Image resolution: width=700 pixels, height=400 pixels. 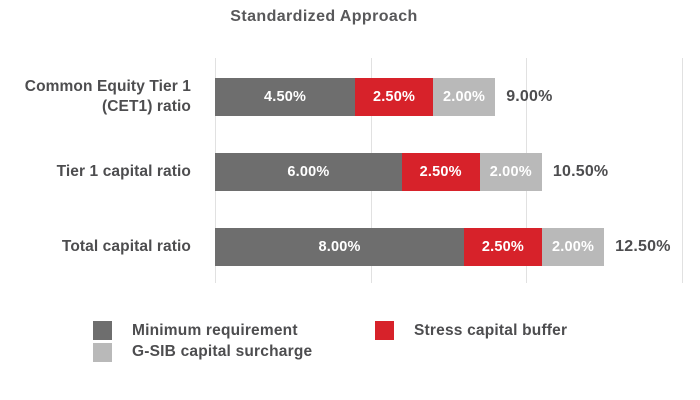 I want to click on total-label-tier-1-capital-ratio: 10.50%, so click(x=580, y=171).